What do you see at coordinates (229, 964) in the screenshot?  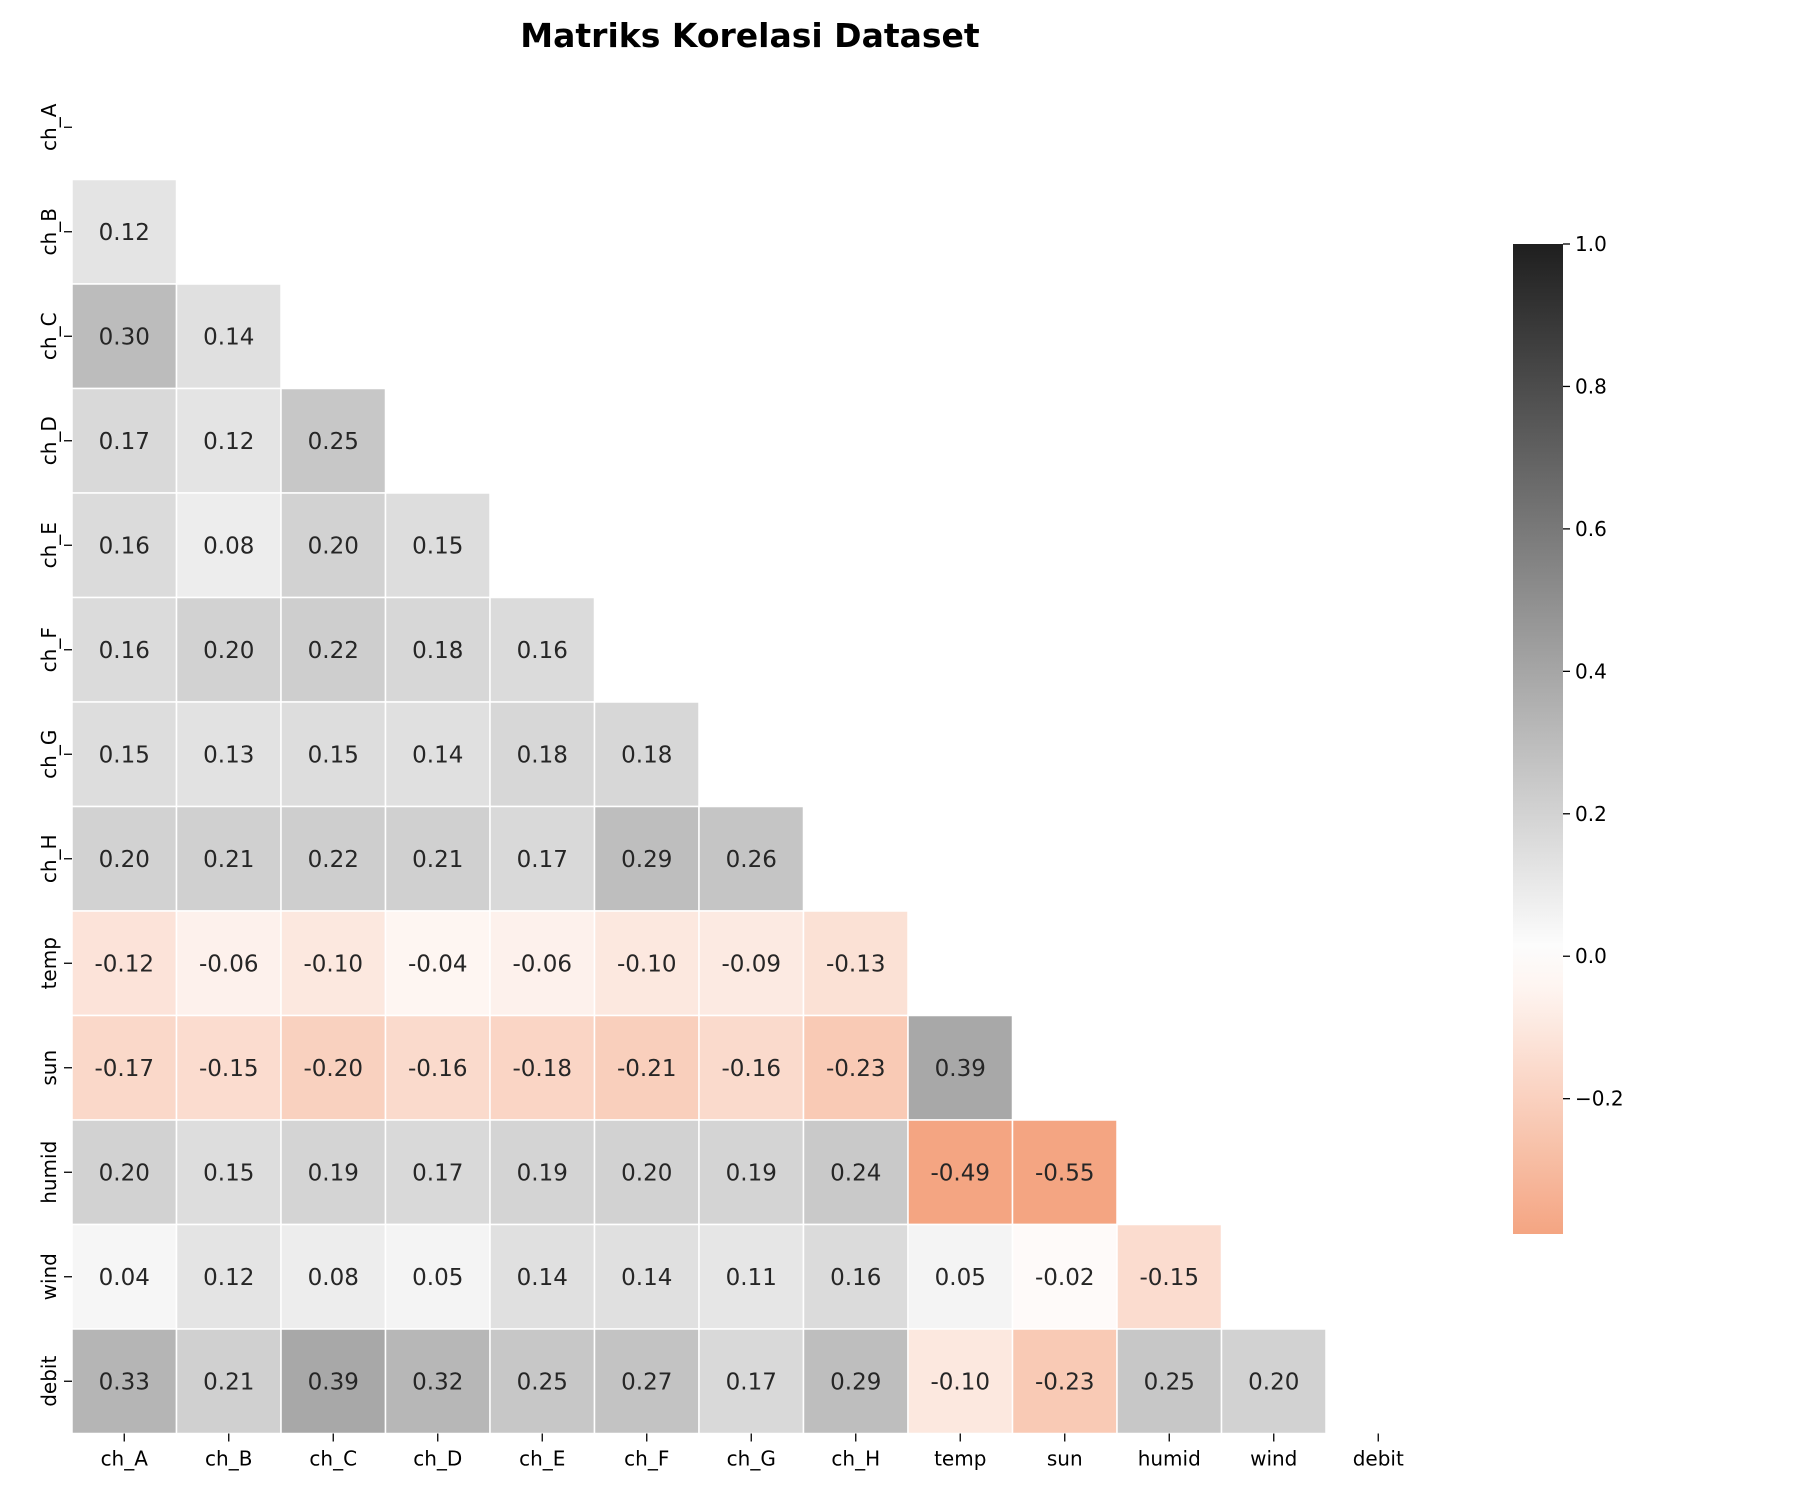 I see `cell-value-label: -0.06` at bounding box center [229, 964].